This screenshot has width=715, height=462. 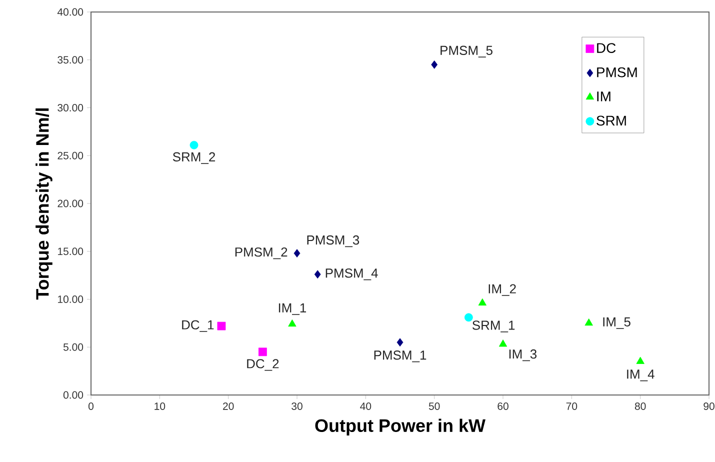 What do you see at coordinates (71, 156) in the screenshot?
I see `y-tick-label: 25.00` at bounding box center [71, 156].